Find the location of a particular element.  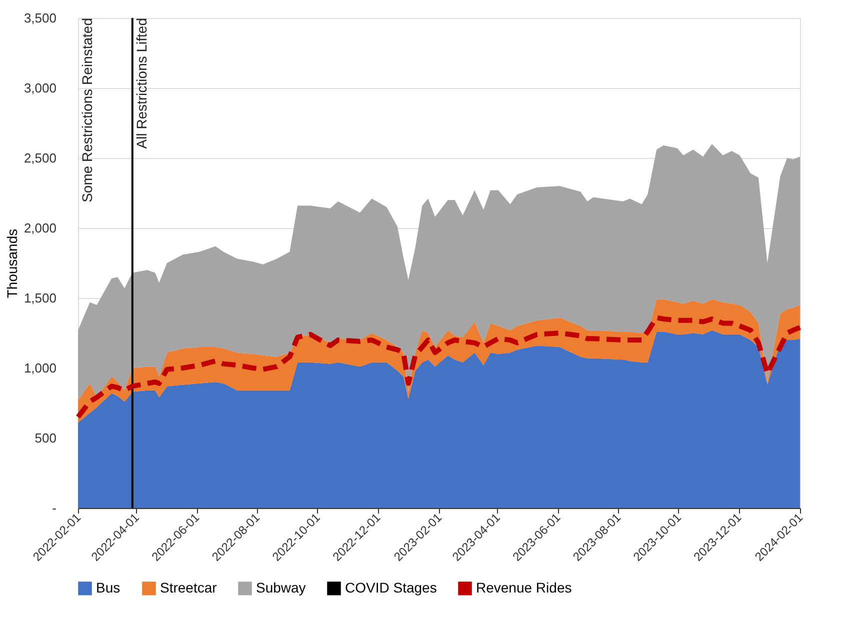

legend-label: COVID Stages is located at coordinates (391, 587).